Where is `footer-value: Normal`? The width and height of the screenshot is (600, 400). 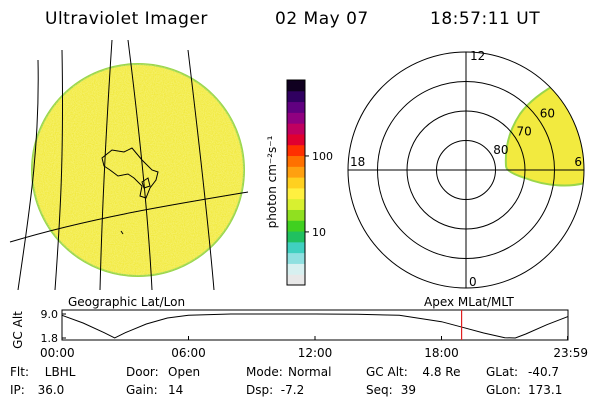
footer-value: Normal is located at coordinates (309, 372).